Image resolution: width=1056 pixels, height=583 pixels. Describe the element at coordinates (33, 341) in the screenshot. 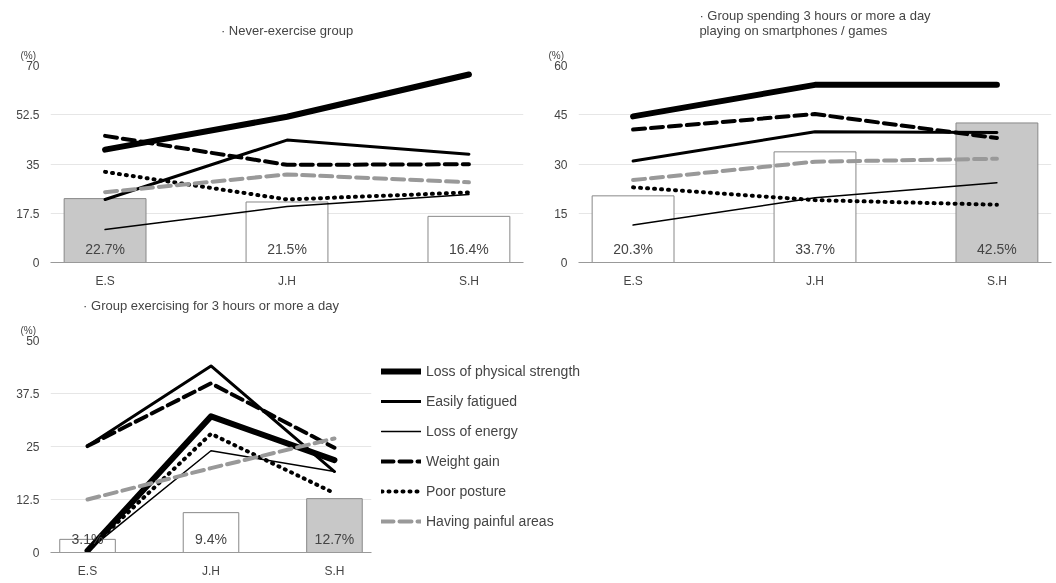

I see `y-tick-label: 50` at that location.